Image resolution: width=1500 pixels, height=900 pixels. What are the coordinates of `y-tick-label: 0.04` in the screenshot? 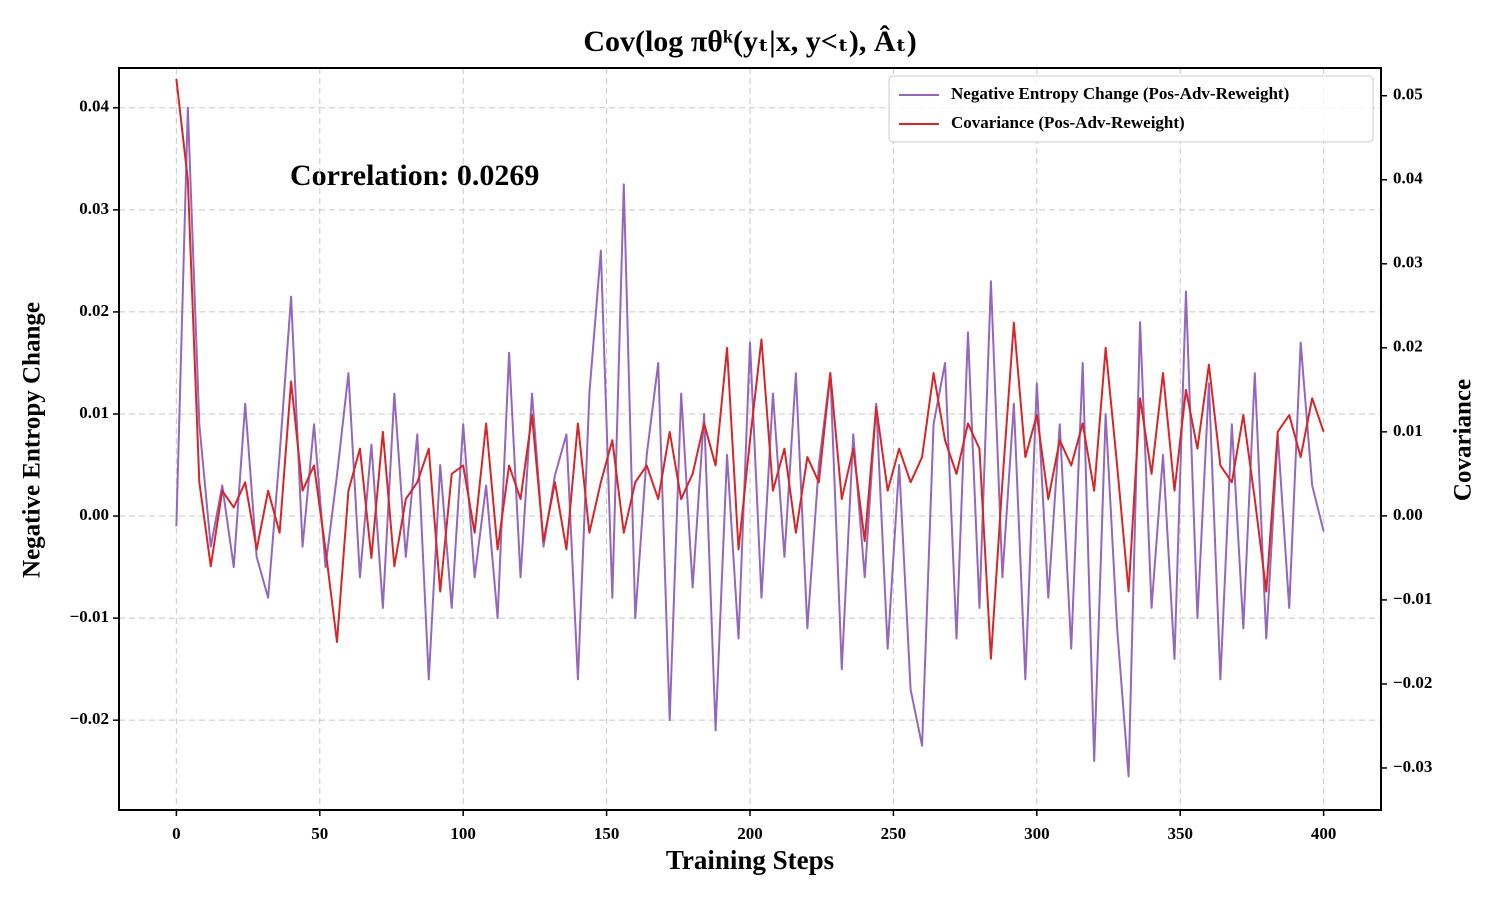 It's located at (94, 106).